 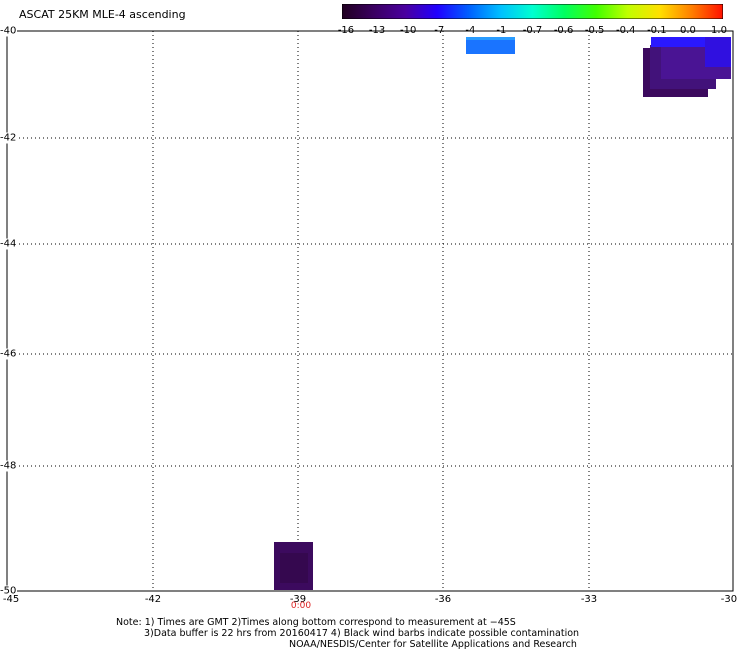 What do you see at coordinates (729, 599) in the screenshot?
I see `longitude-label: -30` at bounding box center [729, 599].